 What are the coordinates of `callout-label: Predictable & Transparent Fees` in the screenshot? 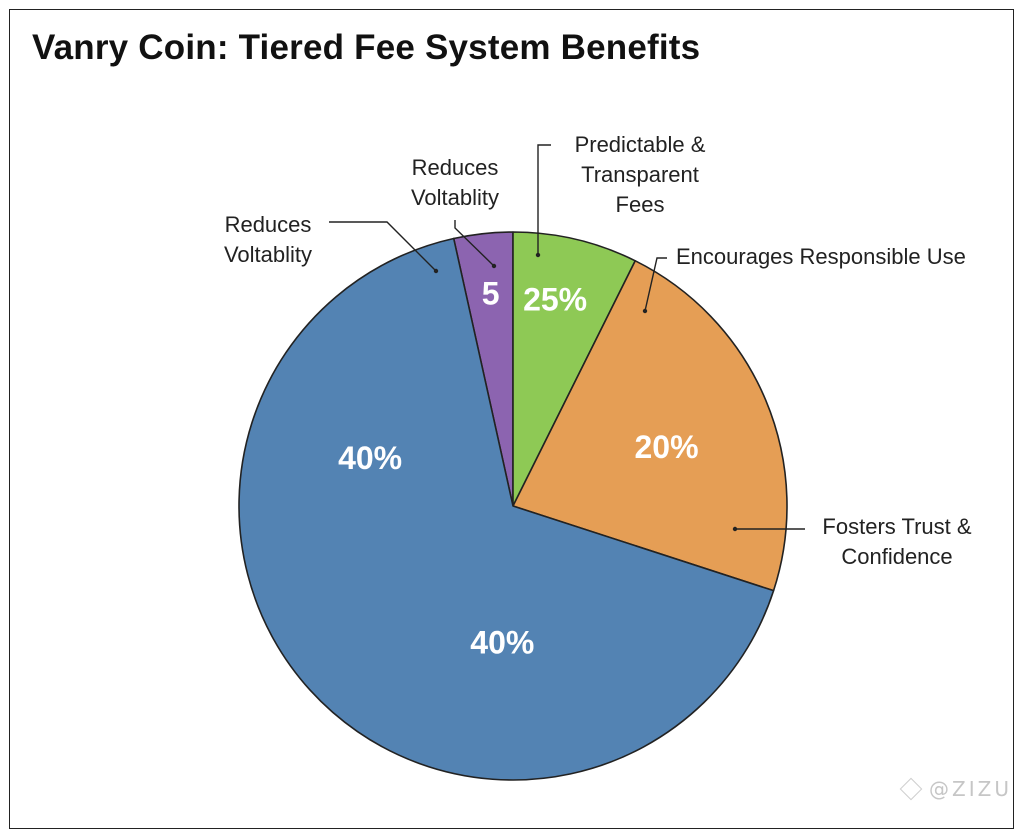 It's located at (640, 174).